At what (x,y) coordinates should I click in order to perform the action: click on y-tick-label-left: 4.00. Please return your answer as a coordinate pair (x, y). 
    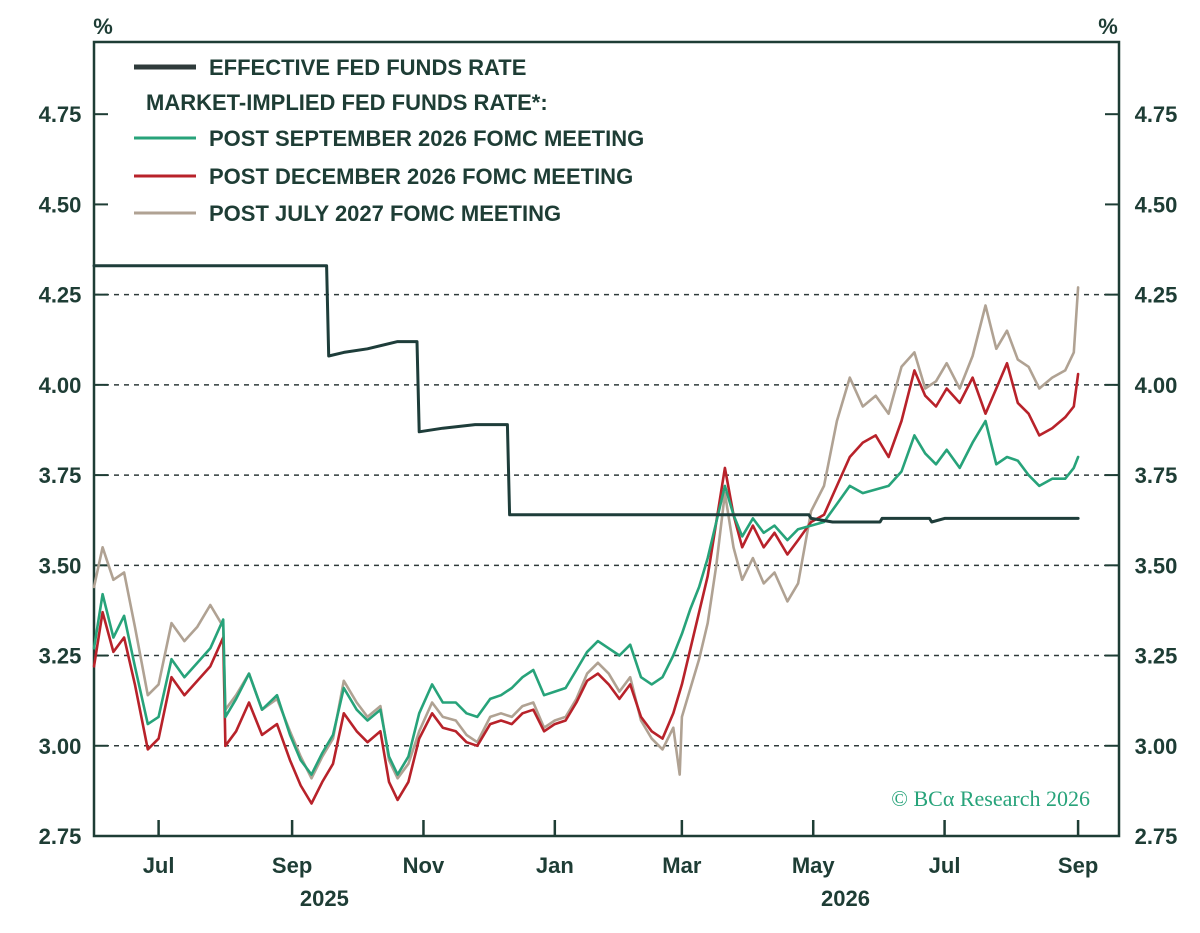
    Looking at the image, I should click on (60, 385).